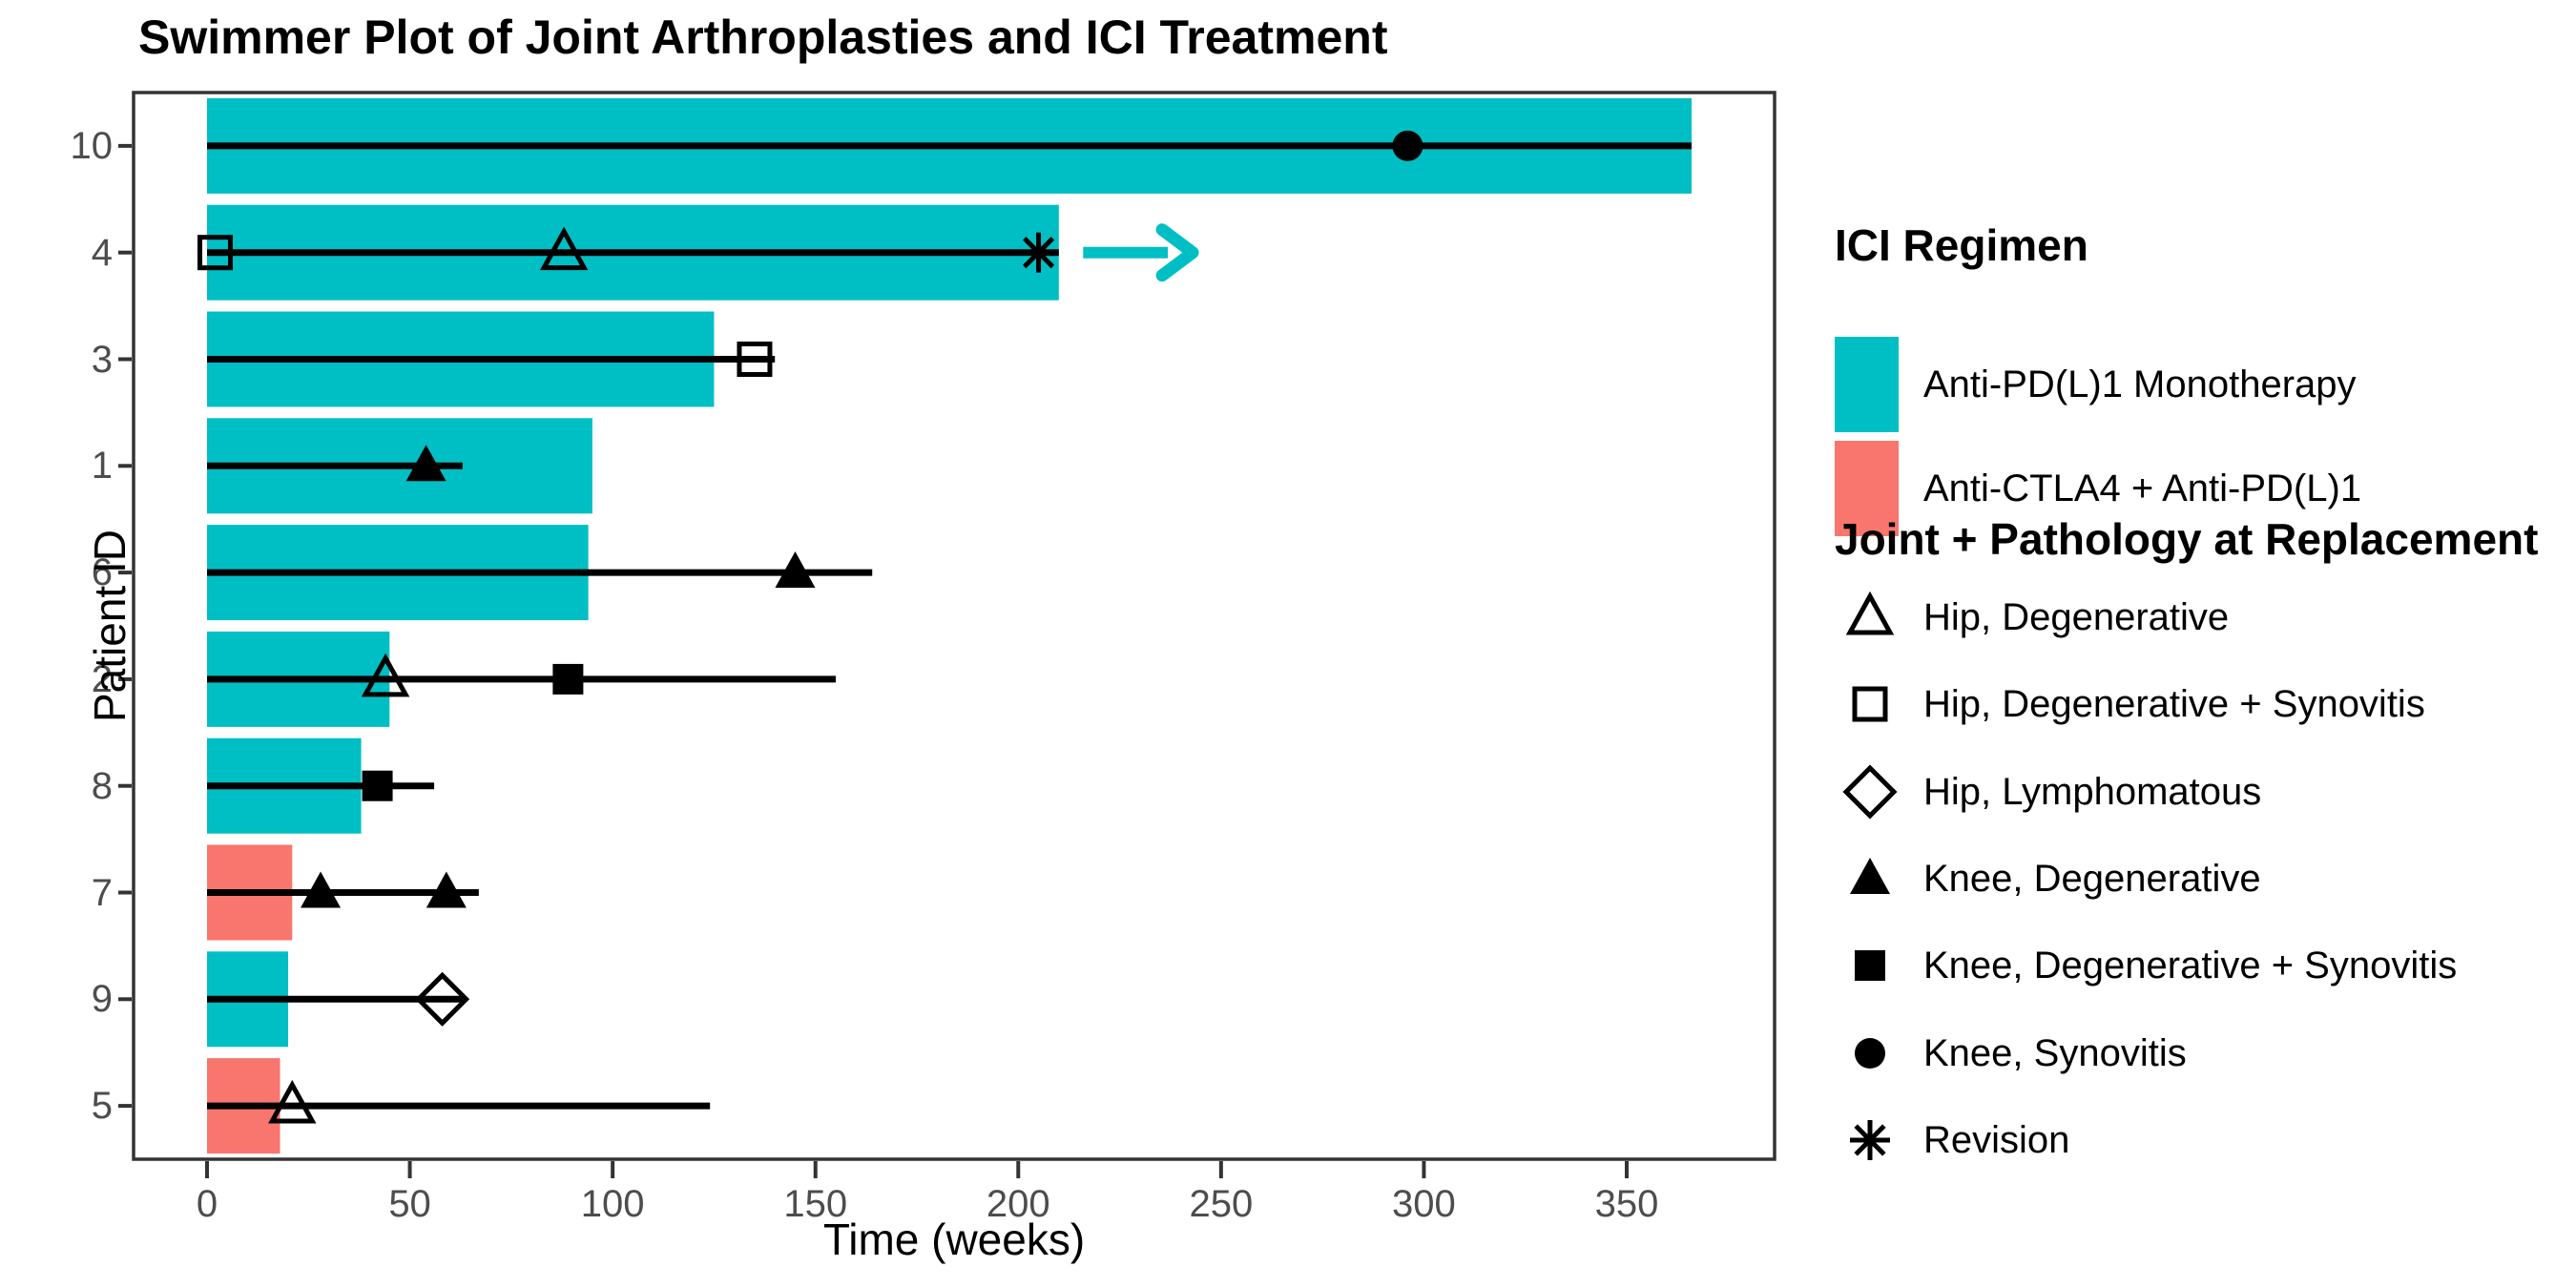 The image size is (2576, 1288). I want to click on triangle-filled-icon, so click(1870, 875).